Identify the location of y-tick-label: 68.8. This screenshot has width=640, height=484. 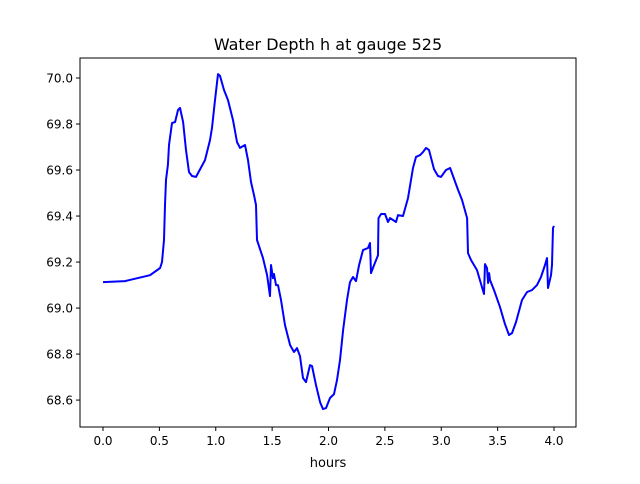
(59, 355).